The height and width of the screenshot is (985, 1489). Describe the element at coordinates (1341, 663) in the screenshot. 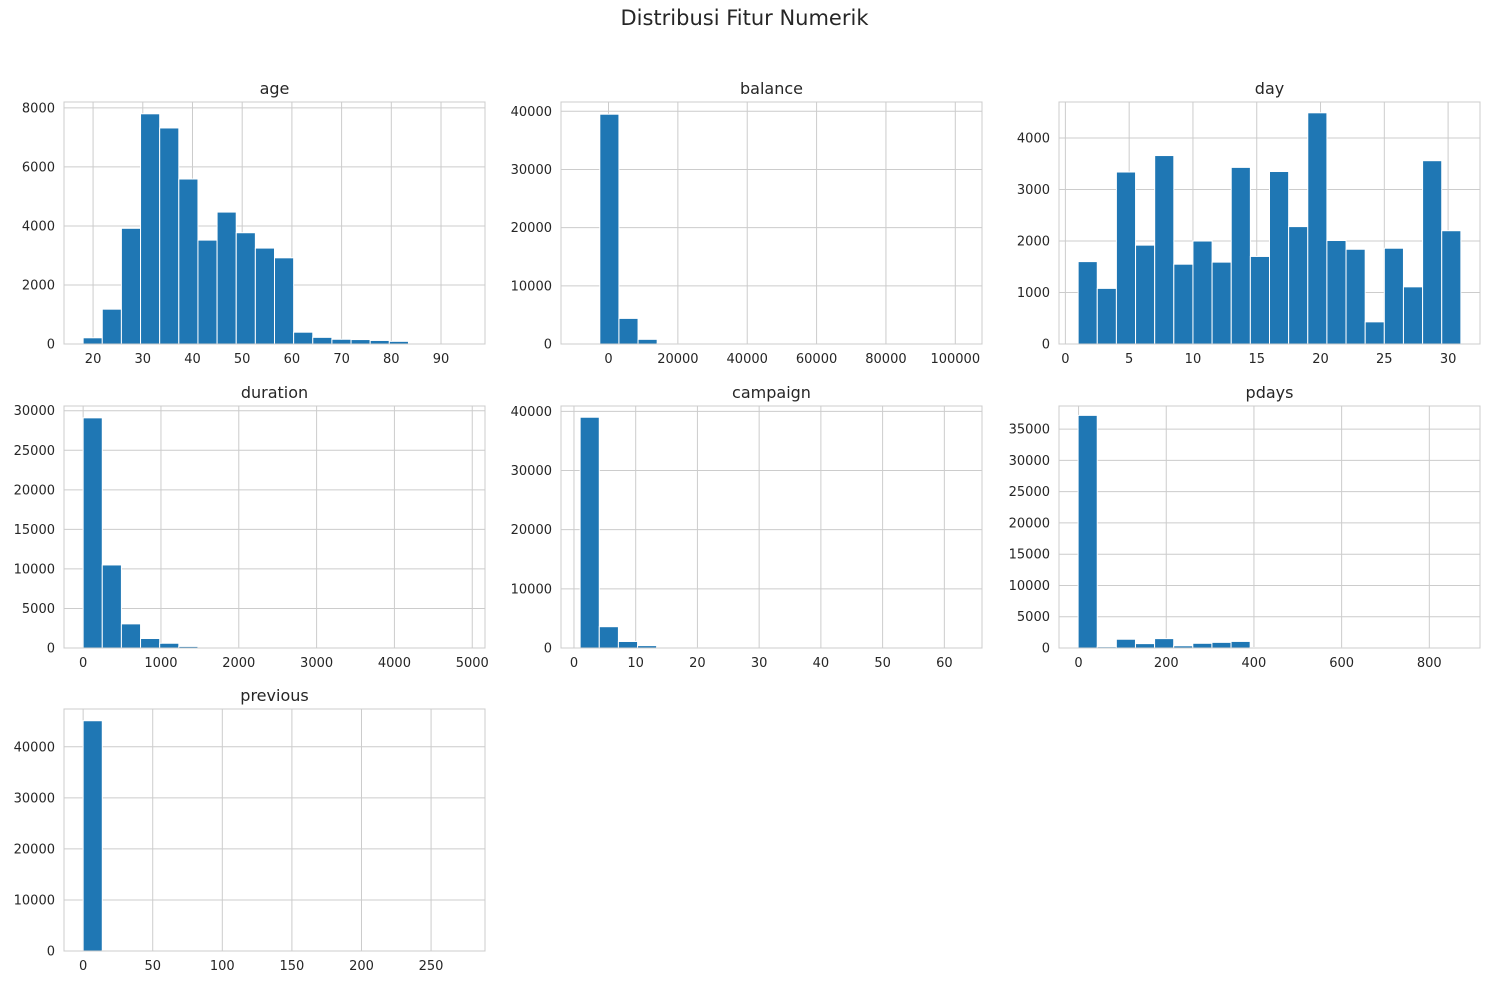

I see `x-tick-label: 600` at that location.